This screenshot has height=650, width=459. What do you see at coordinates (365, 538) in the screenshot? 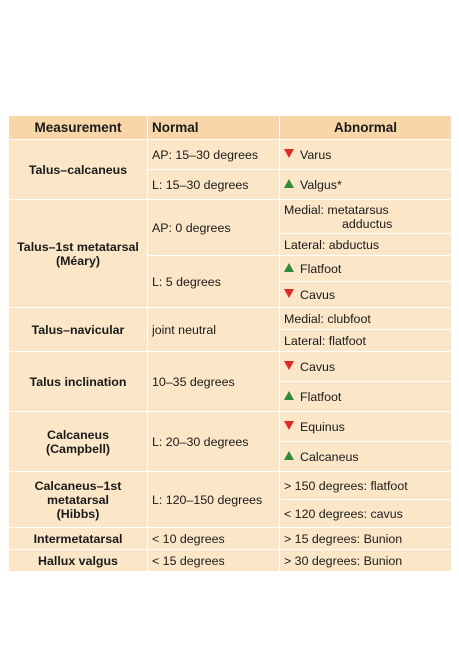
I see `abnormal-value: > 15 degrees: Bunion` at bounding box center [365, 538].